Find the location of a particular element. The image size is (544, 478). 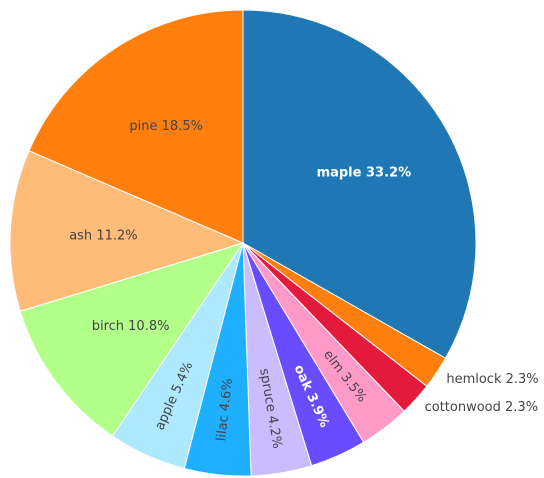

pie-slice is located at coordinates (127, 231).